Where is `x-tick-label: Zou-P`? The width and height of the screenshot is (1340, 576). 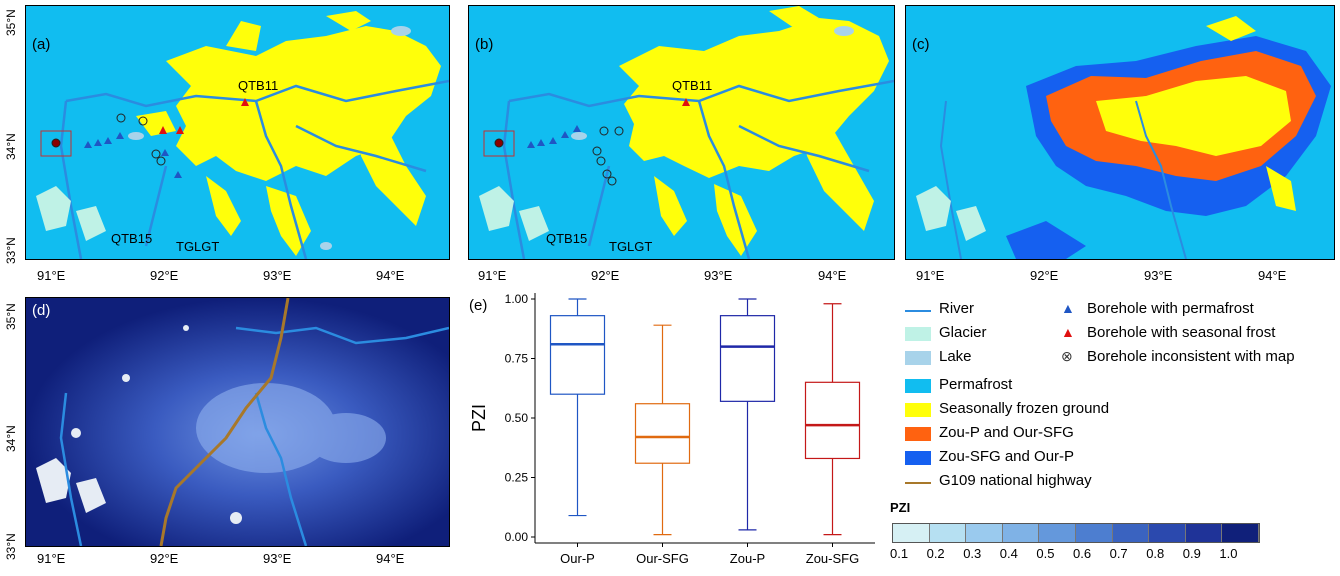 x-tick-label: Zou-P is located at coordinates (747, 558).